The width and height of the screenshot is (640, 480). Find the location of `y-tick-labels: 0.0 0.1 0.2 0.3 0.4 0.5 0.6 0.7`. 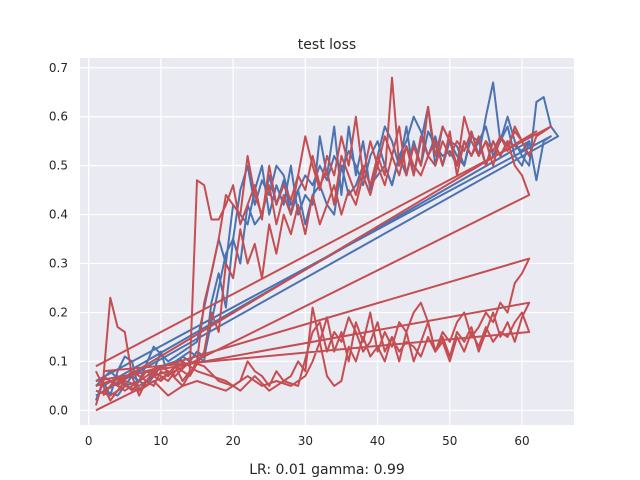

y-tick-labels: 0.0 0.1 0.2 0.3 0.4 0.5 0.6 0.7 is located at coordinates (58, 239).